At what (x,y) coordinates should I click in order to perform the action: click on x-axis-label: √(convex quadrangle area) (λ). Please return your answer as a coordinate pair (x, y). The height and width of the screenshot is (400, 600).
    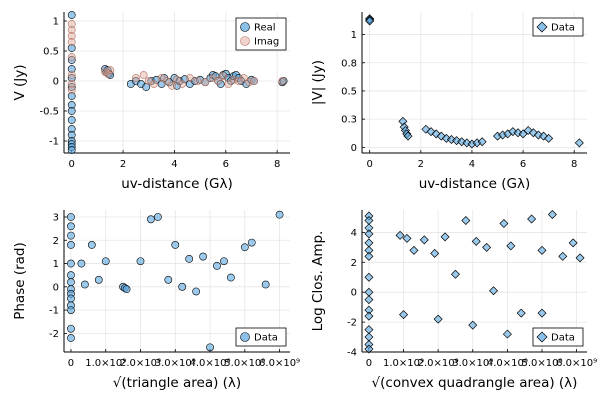
    Looking at the image, I should click on (475, 383).